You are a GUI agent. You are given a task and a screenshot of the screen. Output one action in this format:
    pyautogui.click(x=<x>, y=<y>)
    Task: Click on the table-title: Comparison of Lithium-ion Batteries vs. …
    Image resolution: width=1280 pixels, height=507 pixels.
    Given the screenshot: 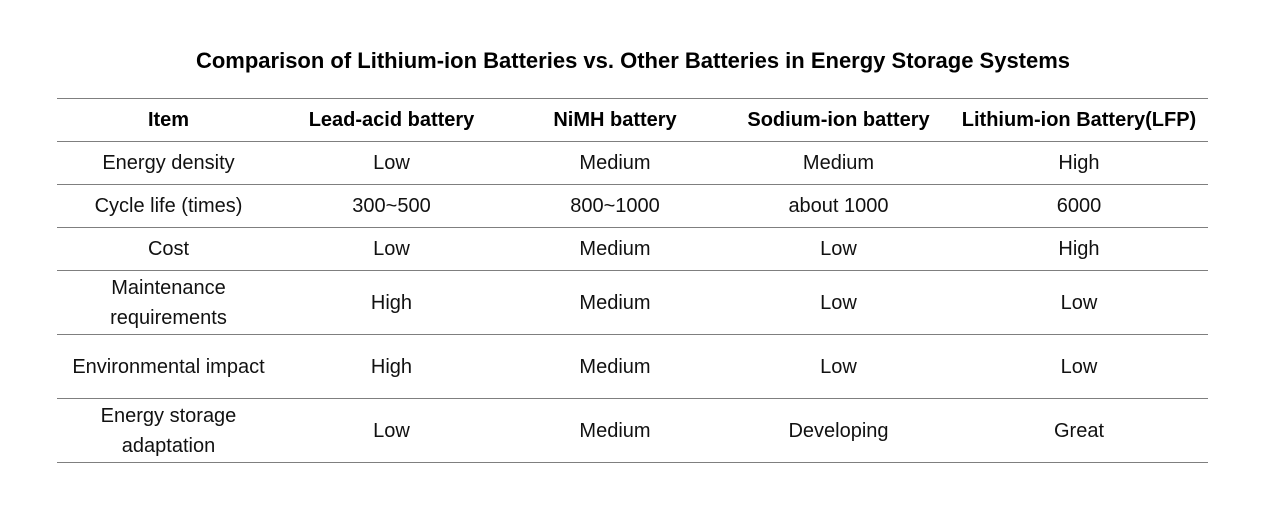 What is the action you would take?
    pyautogui.click(x=633, y=60)
    